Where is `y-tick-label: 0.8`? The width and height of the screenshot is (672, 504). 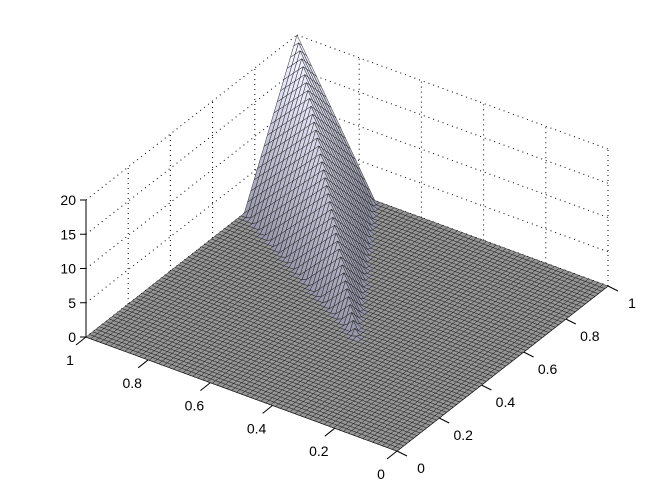
y-tick-label: 0.8 is located at coordinates (132, 383).